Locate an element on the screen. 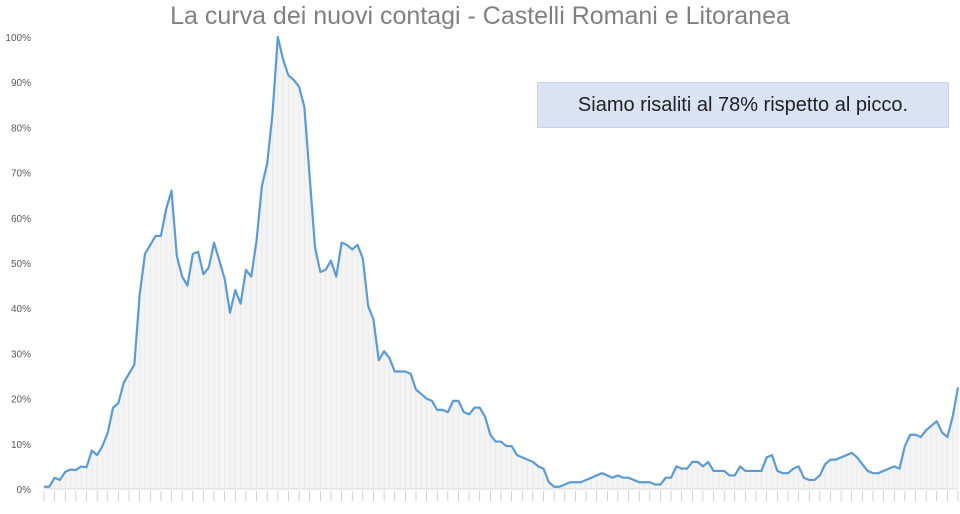  y-tick-label: 90% is located at coordinates (21, 83).